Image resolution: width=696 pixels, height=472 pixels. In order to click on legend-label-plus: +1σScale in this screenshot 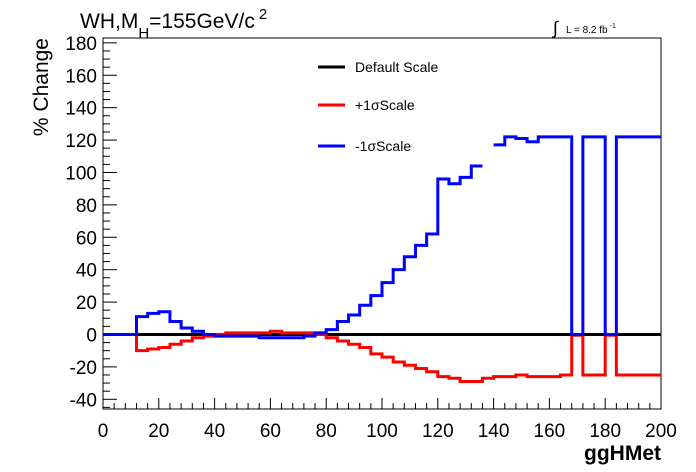, I will do `click(385, 105)`.